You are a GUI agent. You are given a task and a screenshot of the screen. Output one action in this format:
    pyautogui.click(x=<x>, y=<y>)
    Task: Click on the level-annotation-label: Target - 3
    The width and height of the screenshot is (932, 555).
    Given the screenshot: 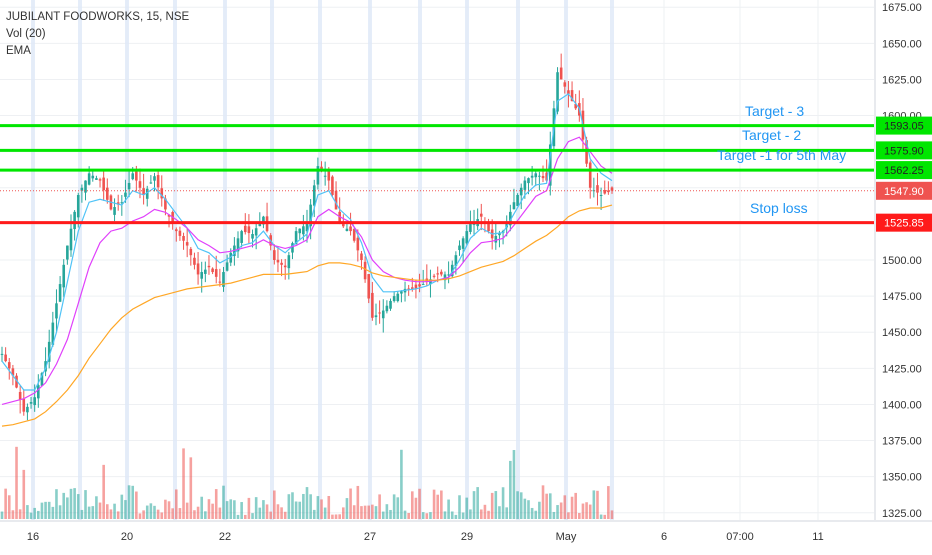 What is the action you would take?
    pyautogui.click(x=775, y=110)
    